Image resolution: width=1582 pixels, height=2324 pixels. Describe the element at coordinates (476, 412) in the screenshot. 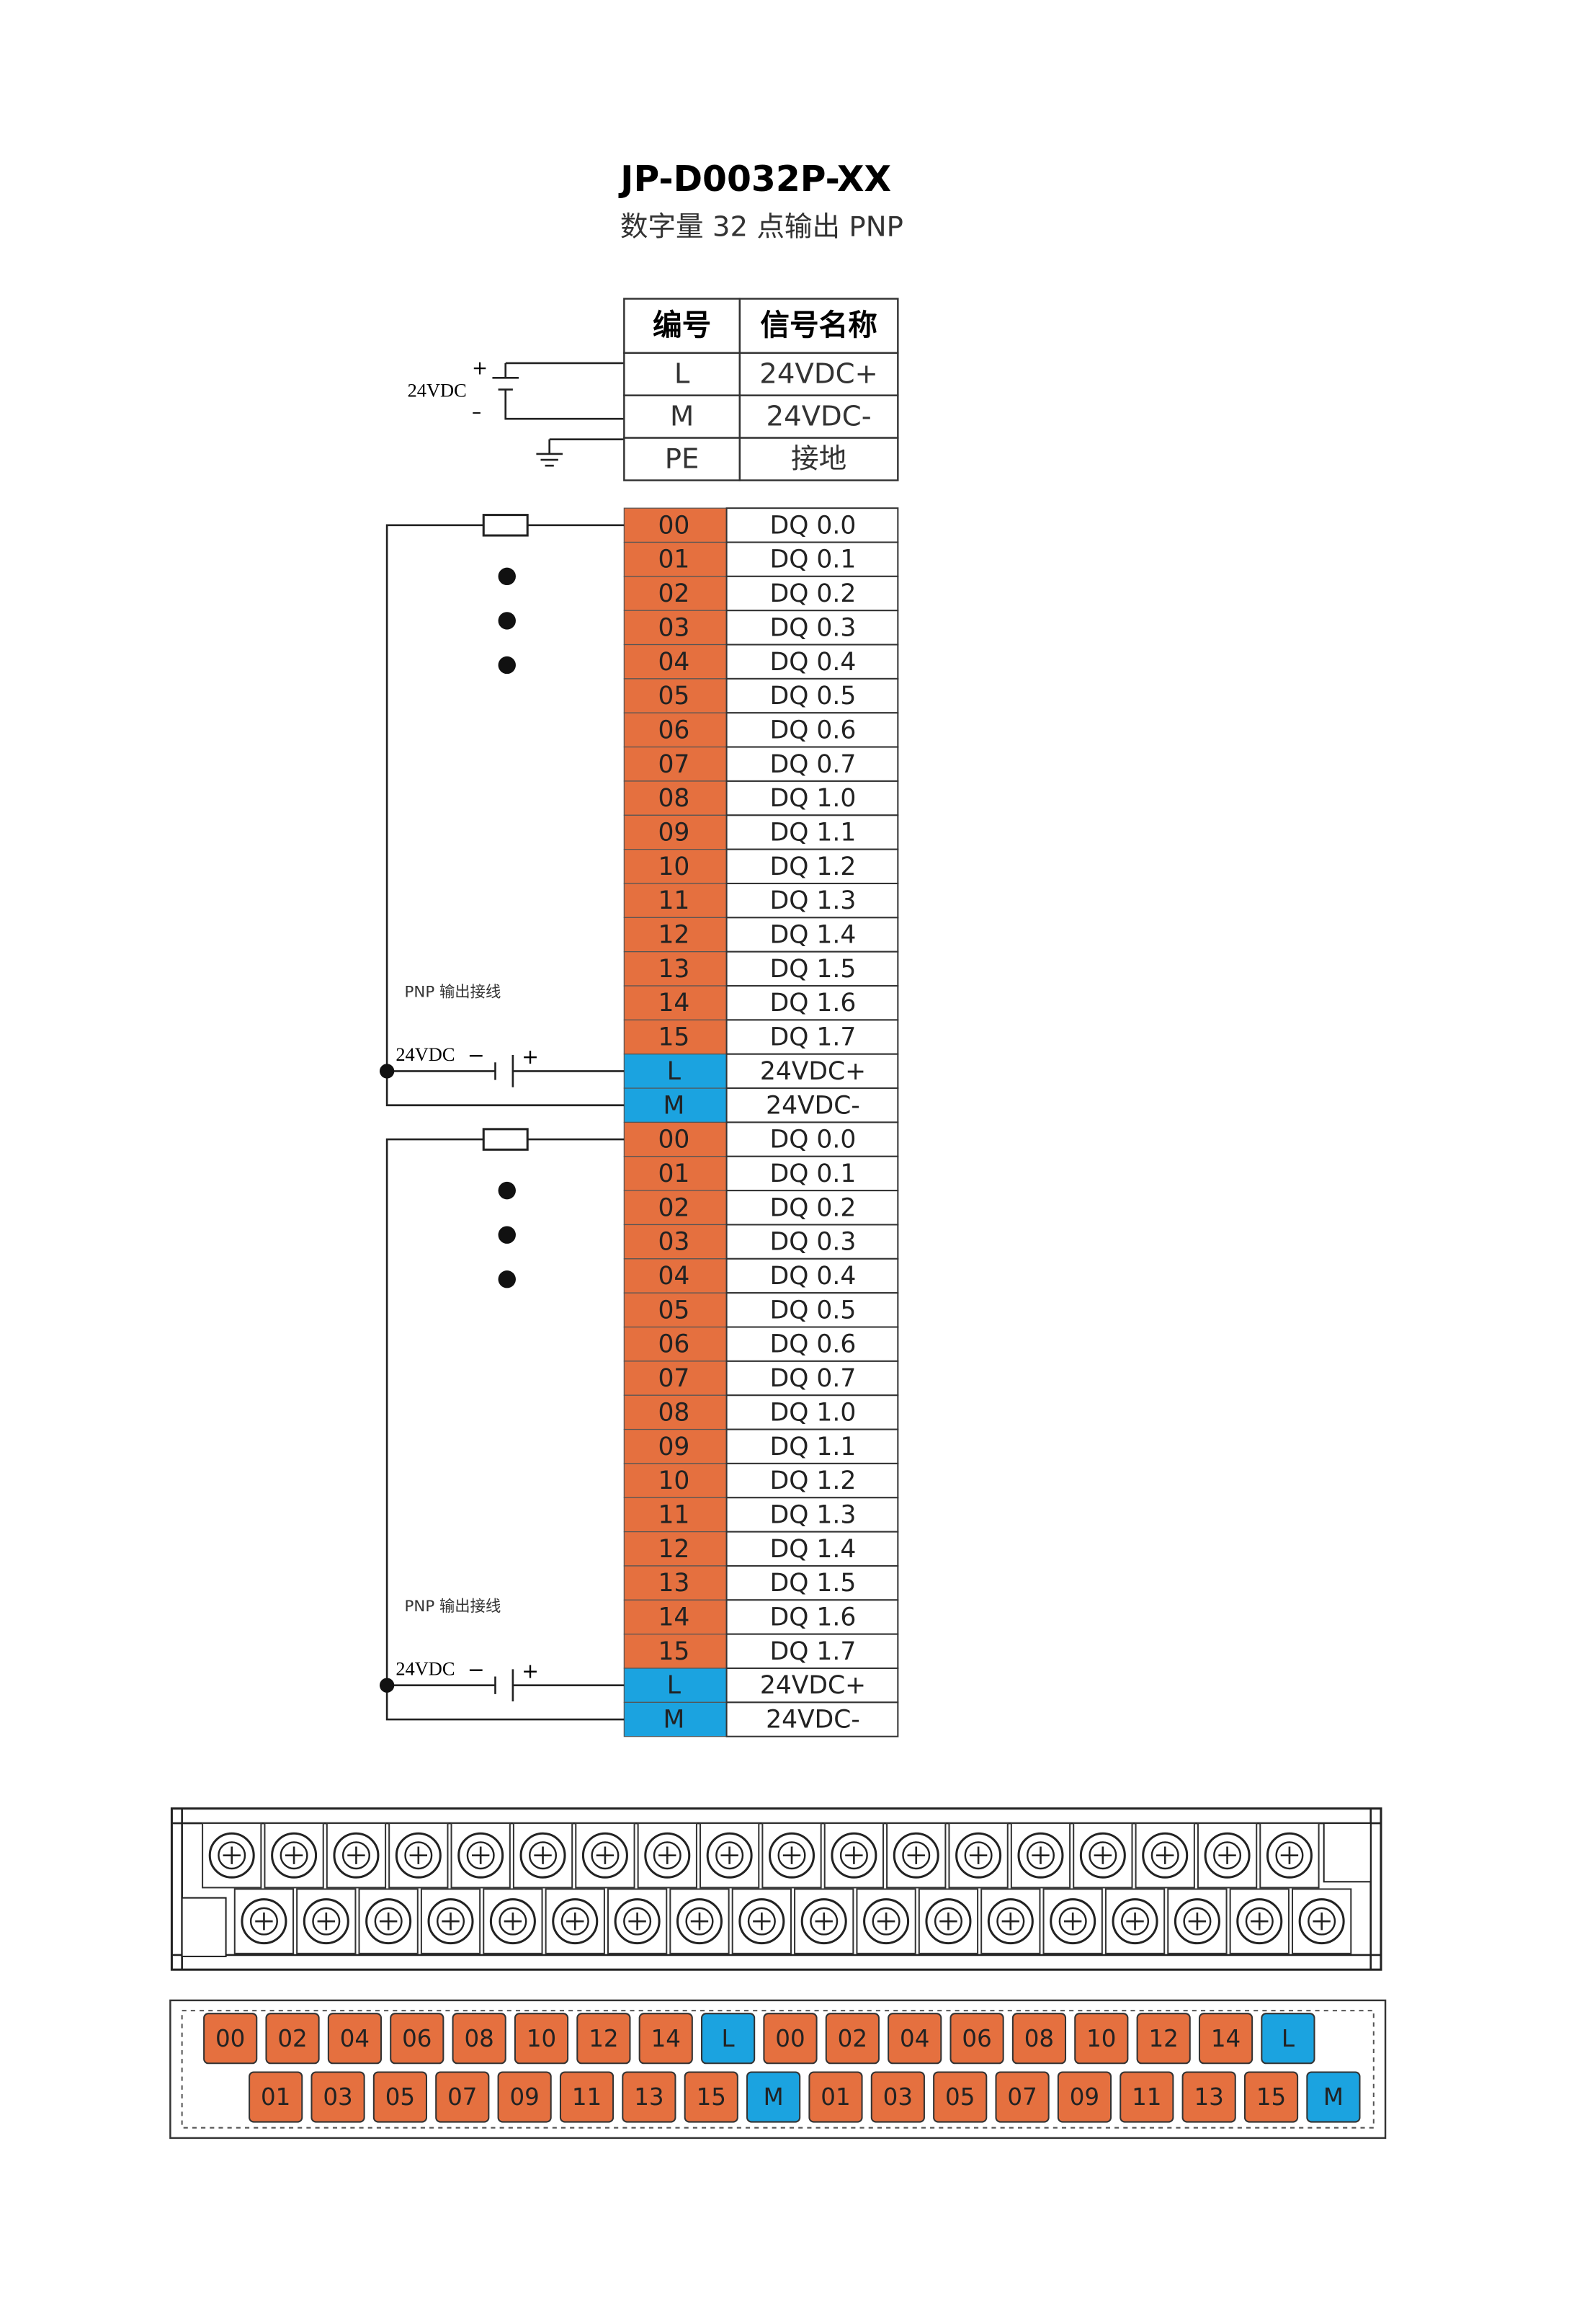

I see `power-minus: –` at that location.